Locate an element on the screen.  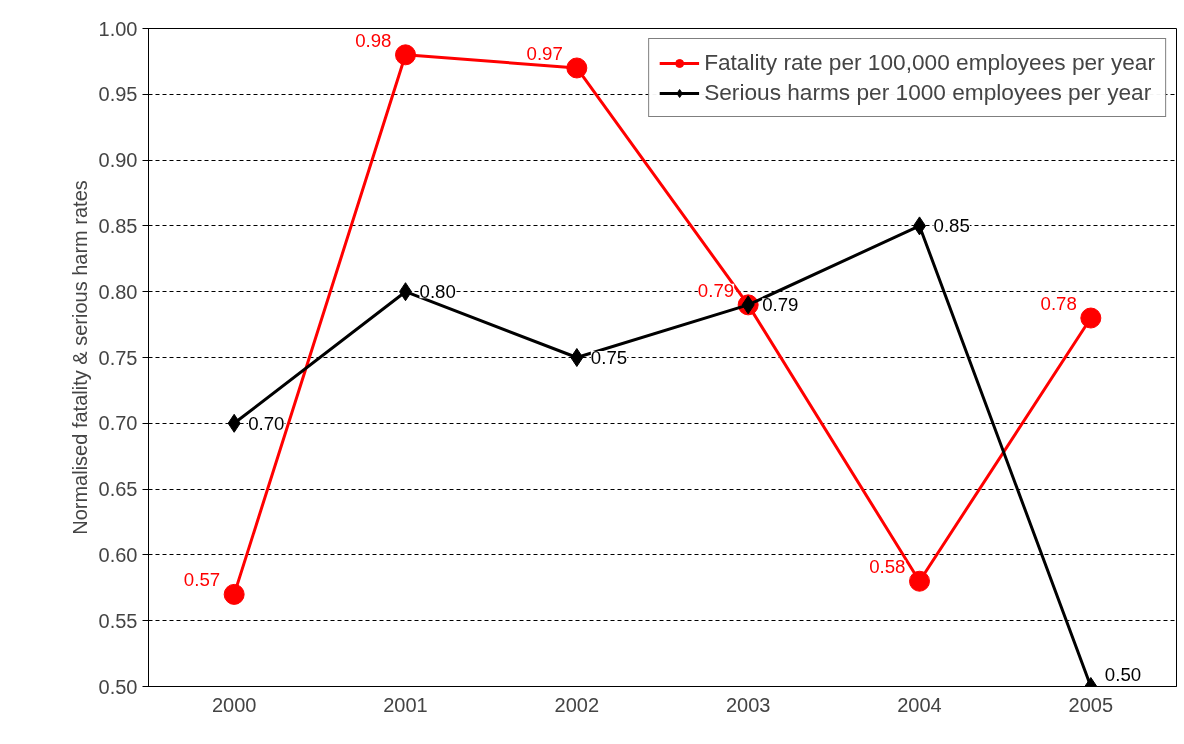
y-tick-label: 0.55 is located at coordinates (118, 620).